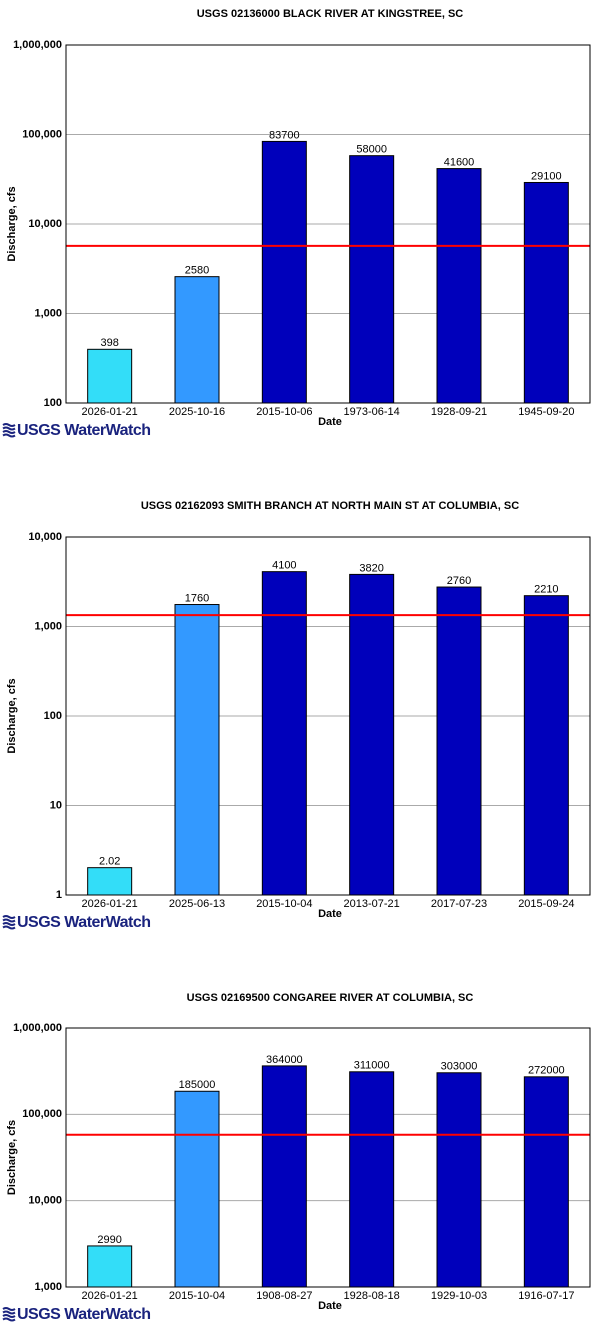 The height and width of the screenshot is (1334, 600). What do you see at coordinates (546, 904) in the screenshot?
I see `x-tick-label: 2015-09-24` at bounding box center [546, 904].